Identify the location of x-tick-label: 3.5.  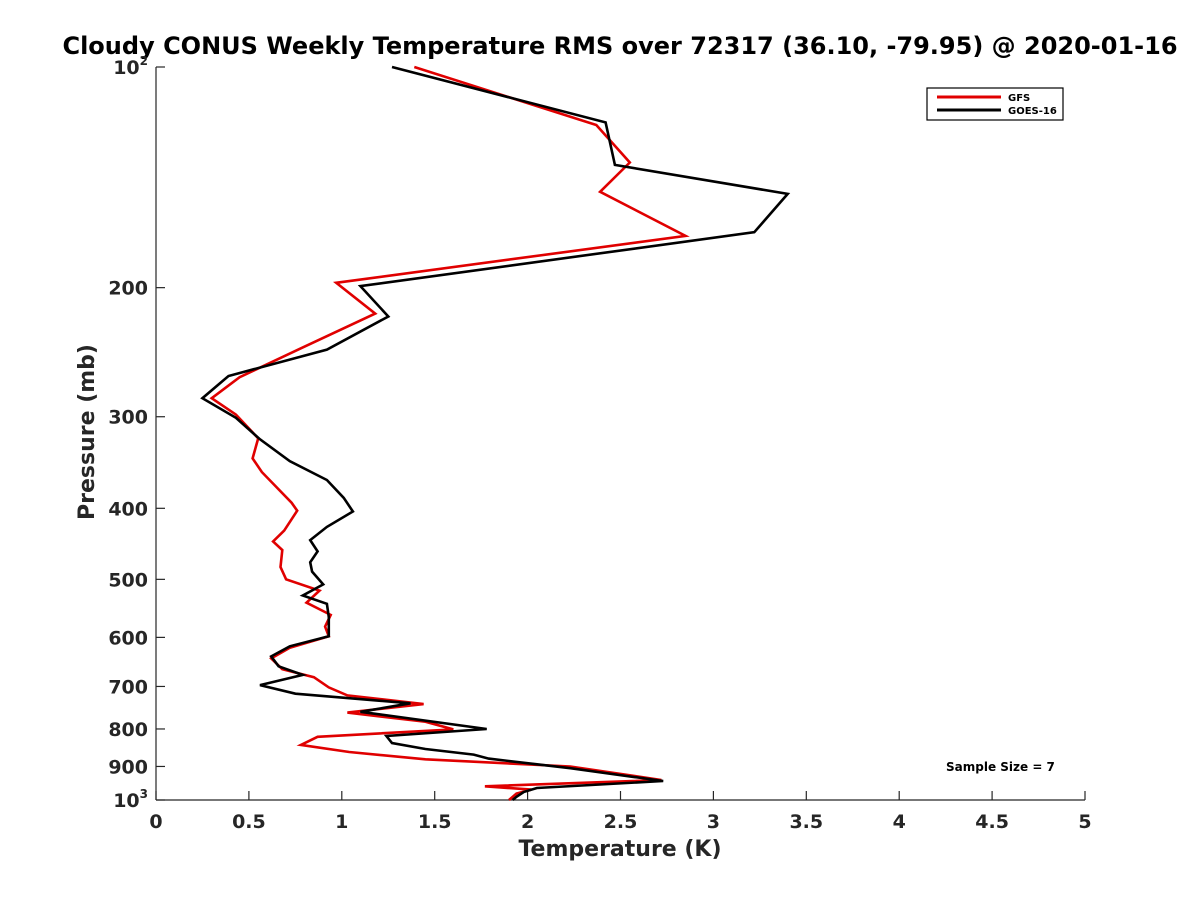
(806, 822).